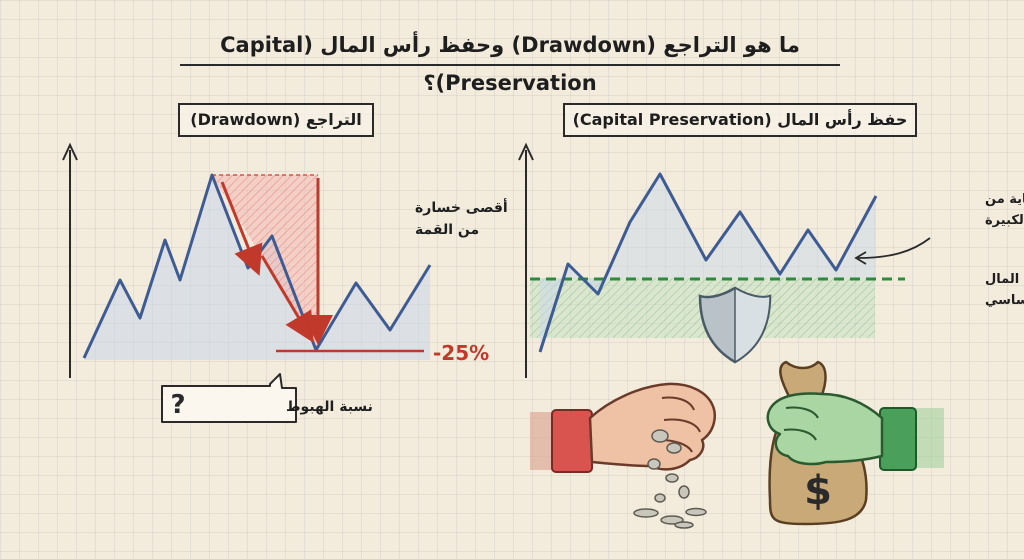  I want to click on red-sleeve, so click(572, 441).